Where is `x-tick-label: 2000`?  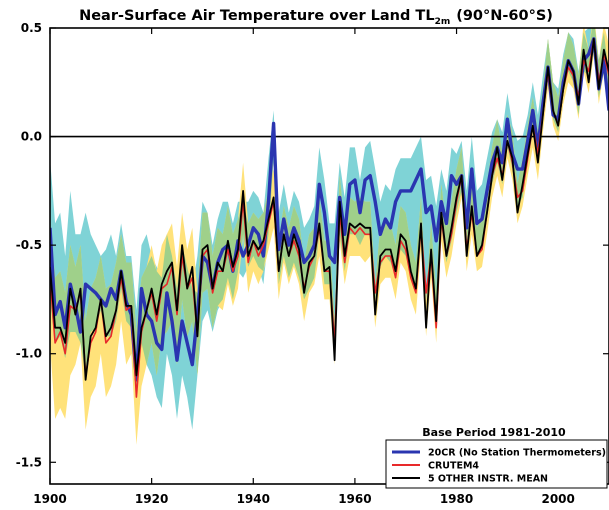 x-tick-label: 2000 is located at coordinates (557, 499).